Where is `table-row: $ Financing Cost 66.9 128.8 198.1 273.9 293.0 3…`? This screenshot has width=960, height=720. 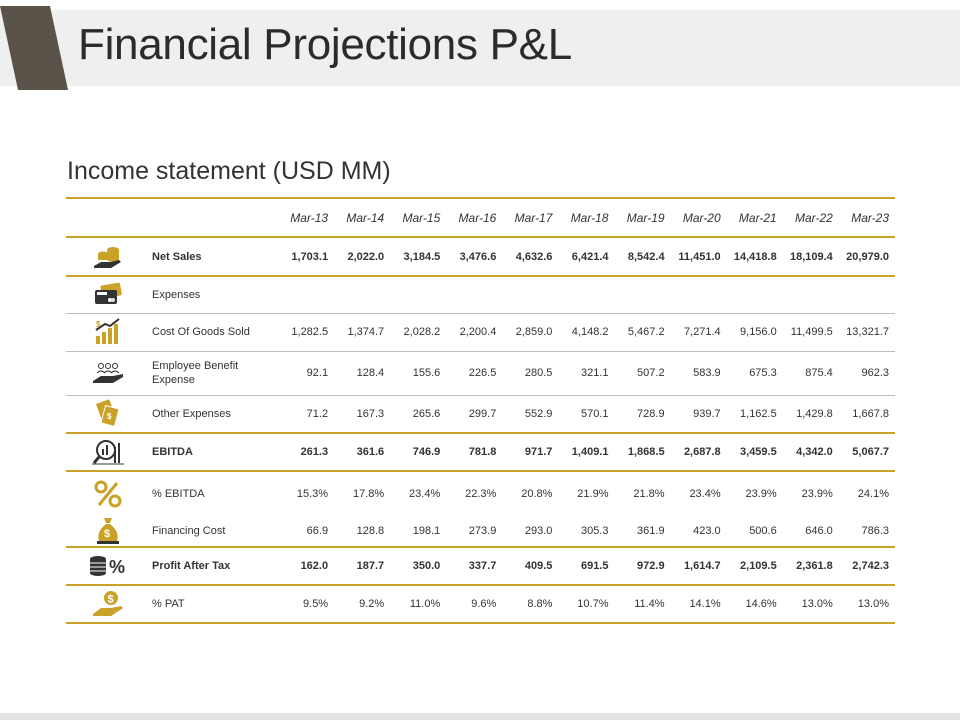 table-row: $ Financing Cost 66.9 128.8 198.1 273.9 293.0 3… is located at coordinates (480, 531).